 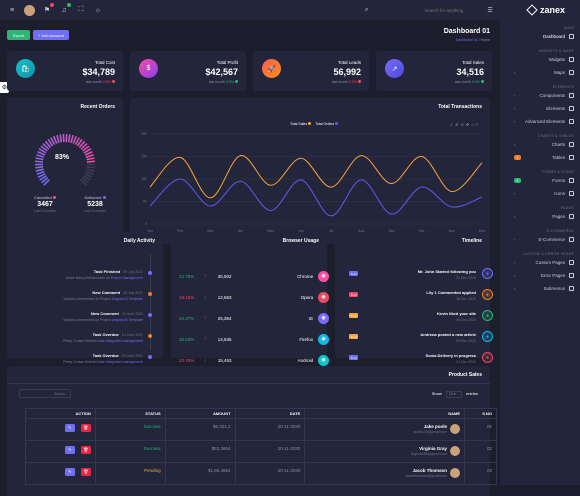 I want to click on timeline-time: 18 Dec 2020, so click(x=451, y=299).